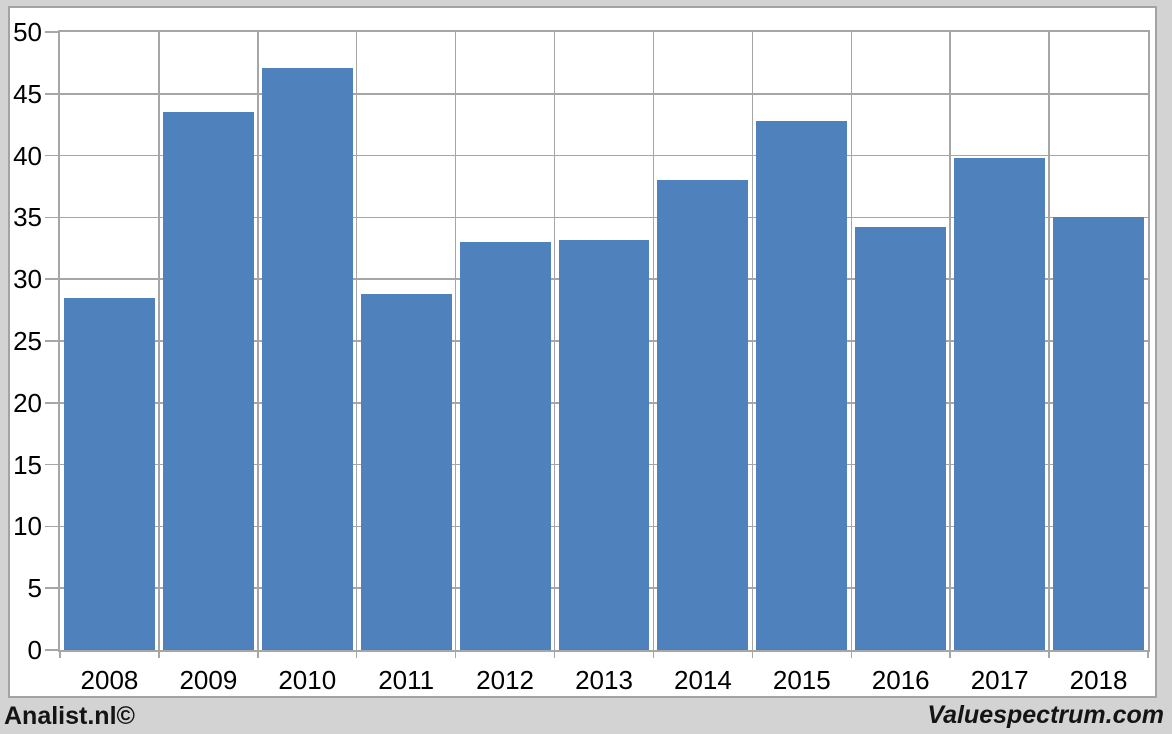 The image size is (1172, 734). What do you see at coordinates (1098, 680) in the screenshot?
I see `x-axis-label-2018: 2018` at bounding box center [1098, 680].